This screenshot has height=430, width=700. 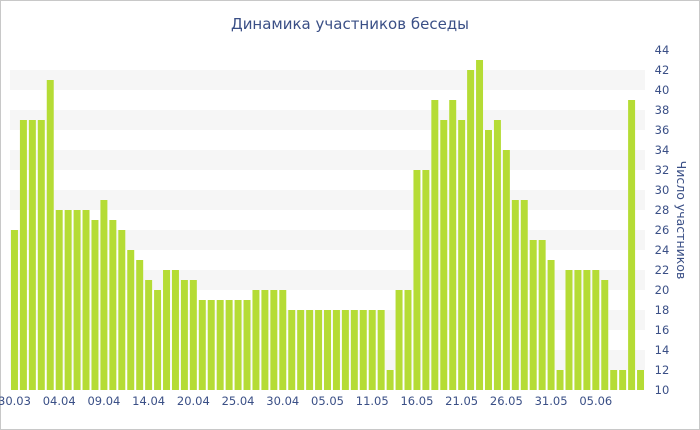 I want to click on y-tick-label: 42, so click(x=662, y=70).